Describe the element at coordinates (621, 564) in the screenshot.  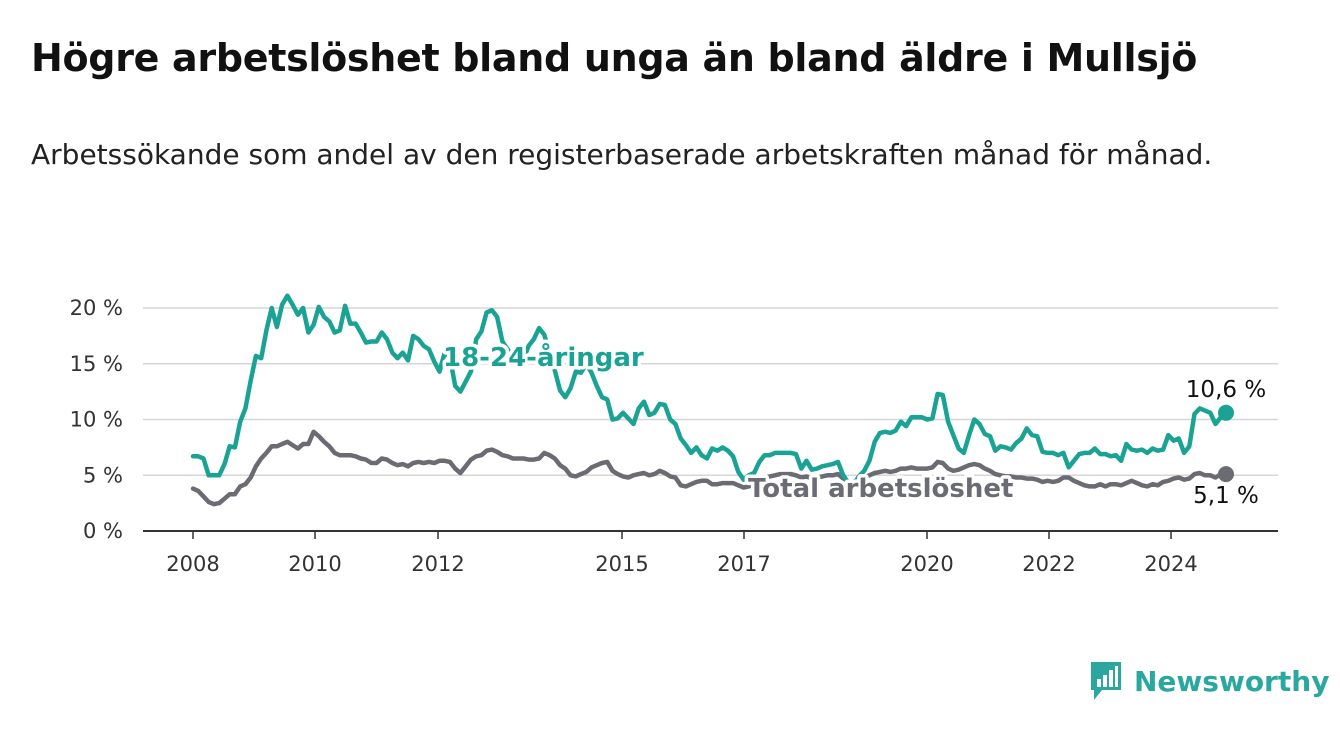
I see `x-tick-label: 2015` at that location.